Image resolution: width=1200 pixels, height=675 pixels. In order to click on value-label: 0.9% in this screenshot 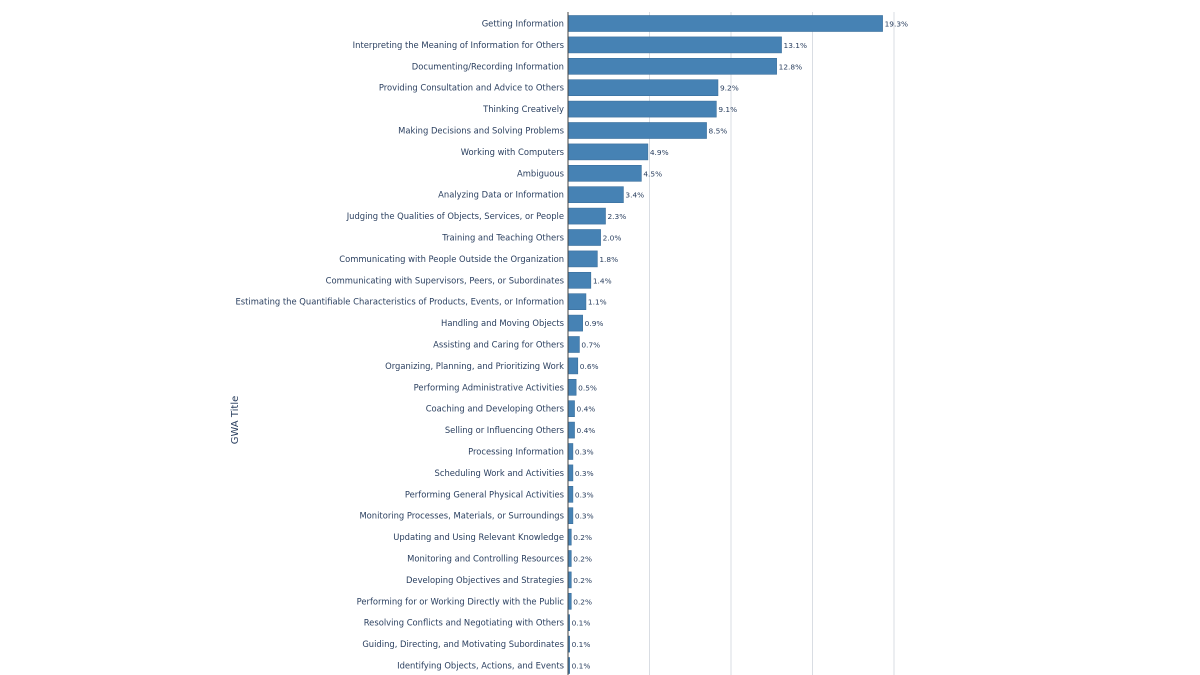, I will do `click(594, 323)`.